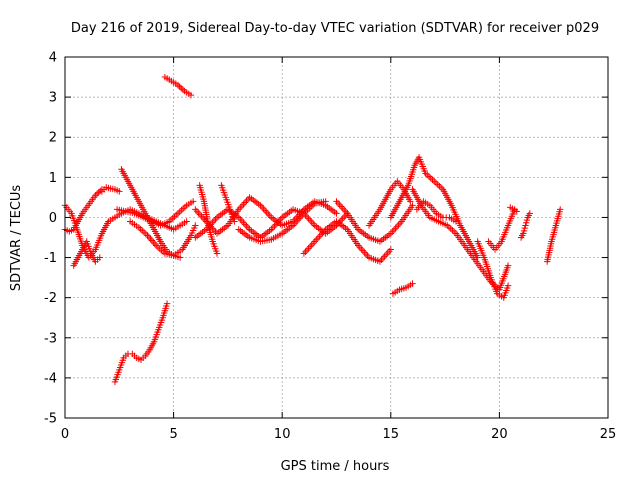 This screenshot has height=480, width=640. What do you see at coordinates (50, 338) in the screenshot?
I see `y-tick-label: -3` at bounding box center [50, 338].